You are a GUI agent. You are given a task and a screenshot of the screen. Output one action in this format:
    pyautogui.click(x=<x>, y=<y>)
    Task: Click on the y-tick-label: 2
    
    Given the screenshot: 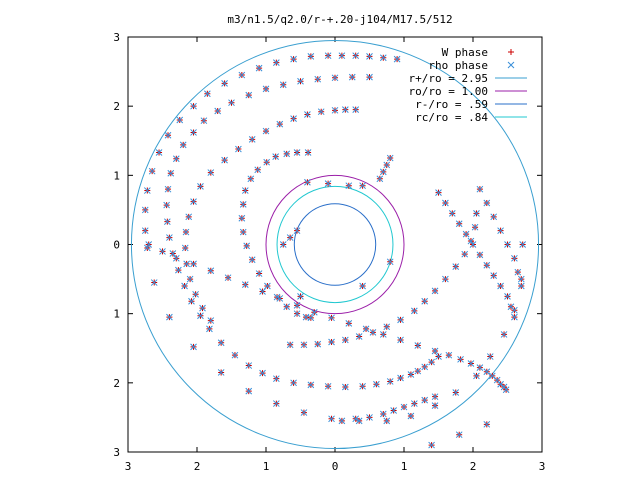 What is the action you would take?
    pyautogui.click(x=116, y=106)
    